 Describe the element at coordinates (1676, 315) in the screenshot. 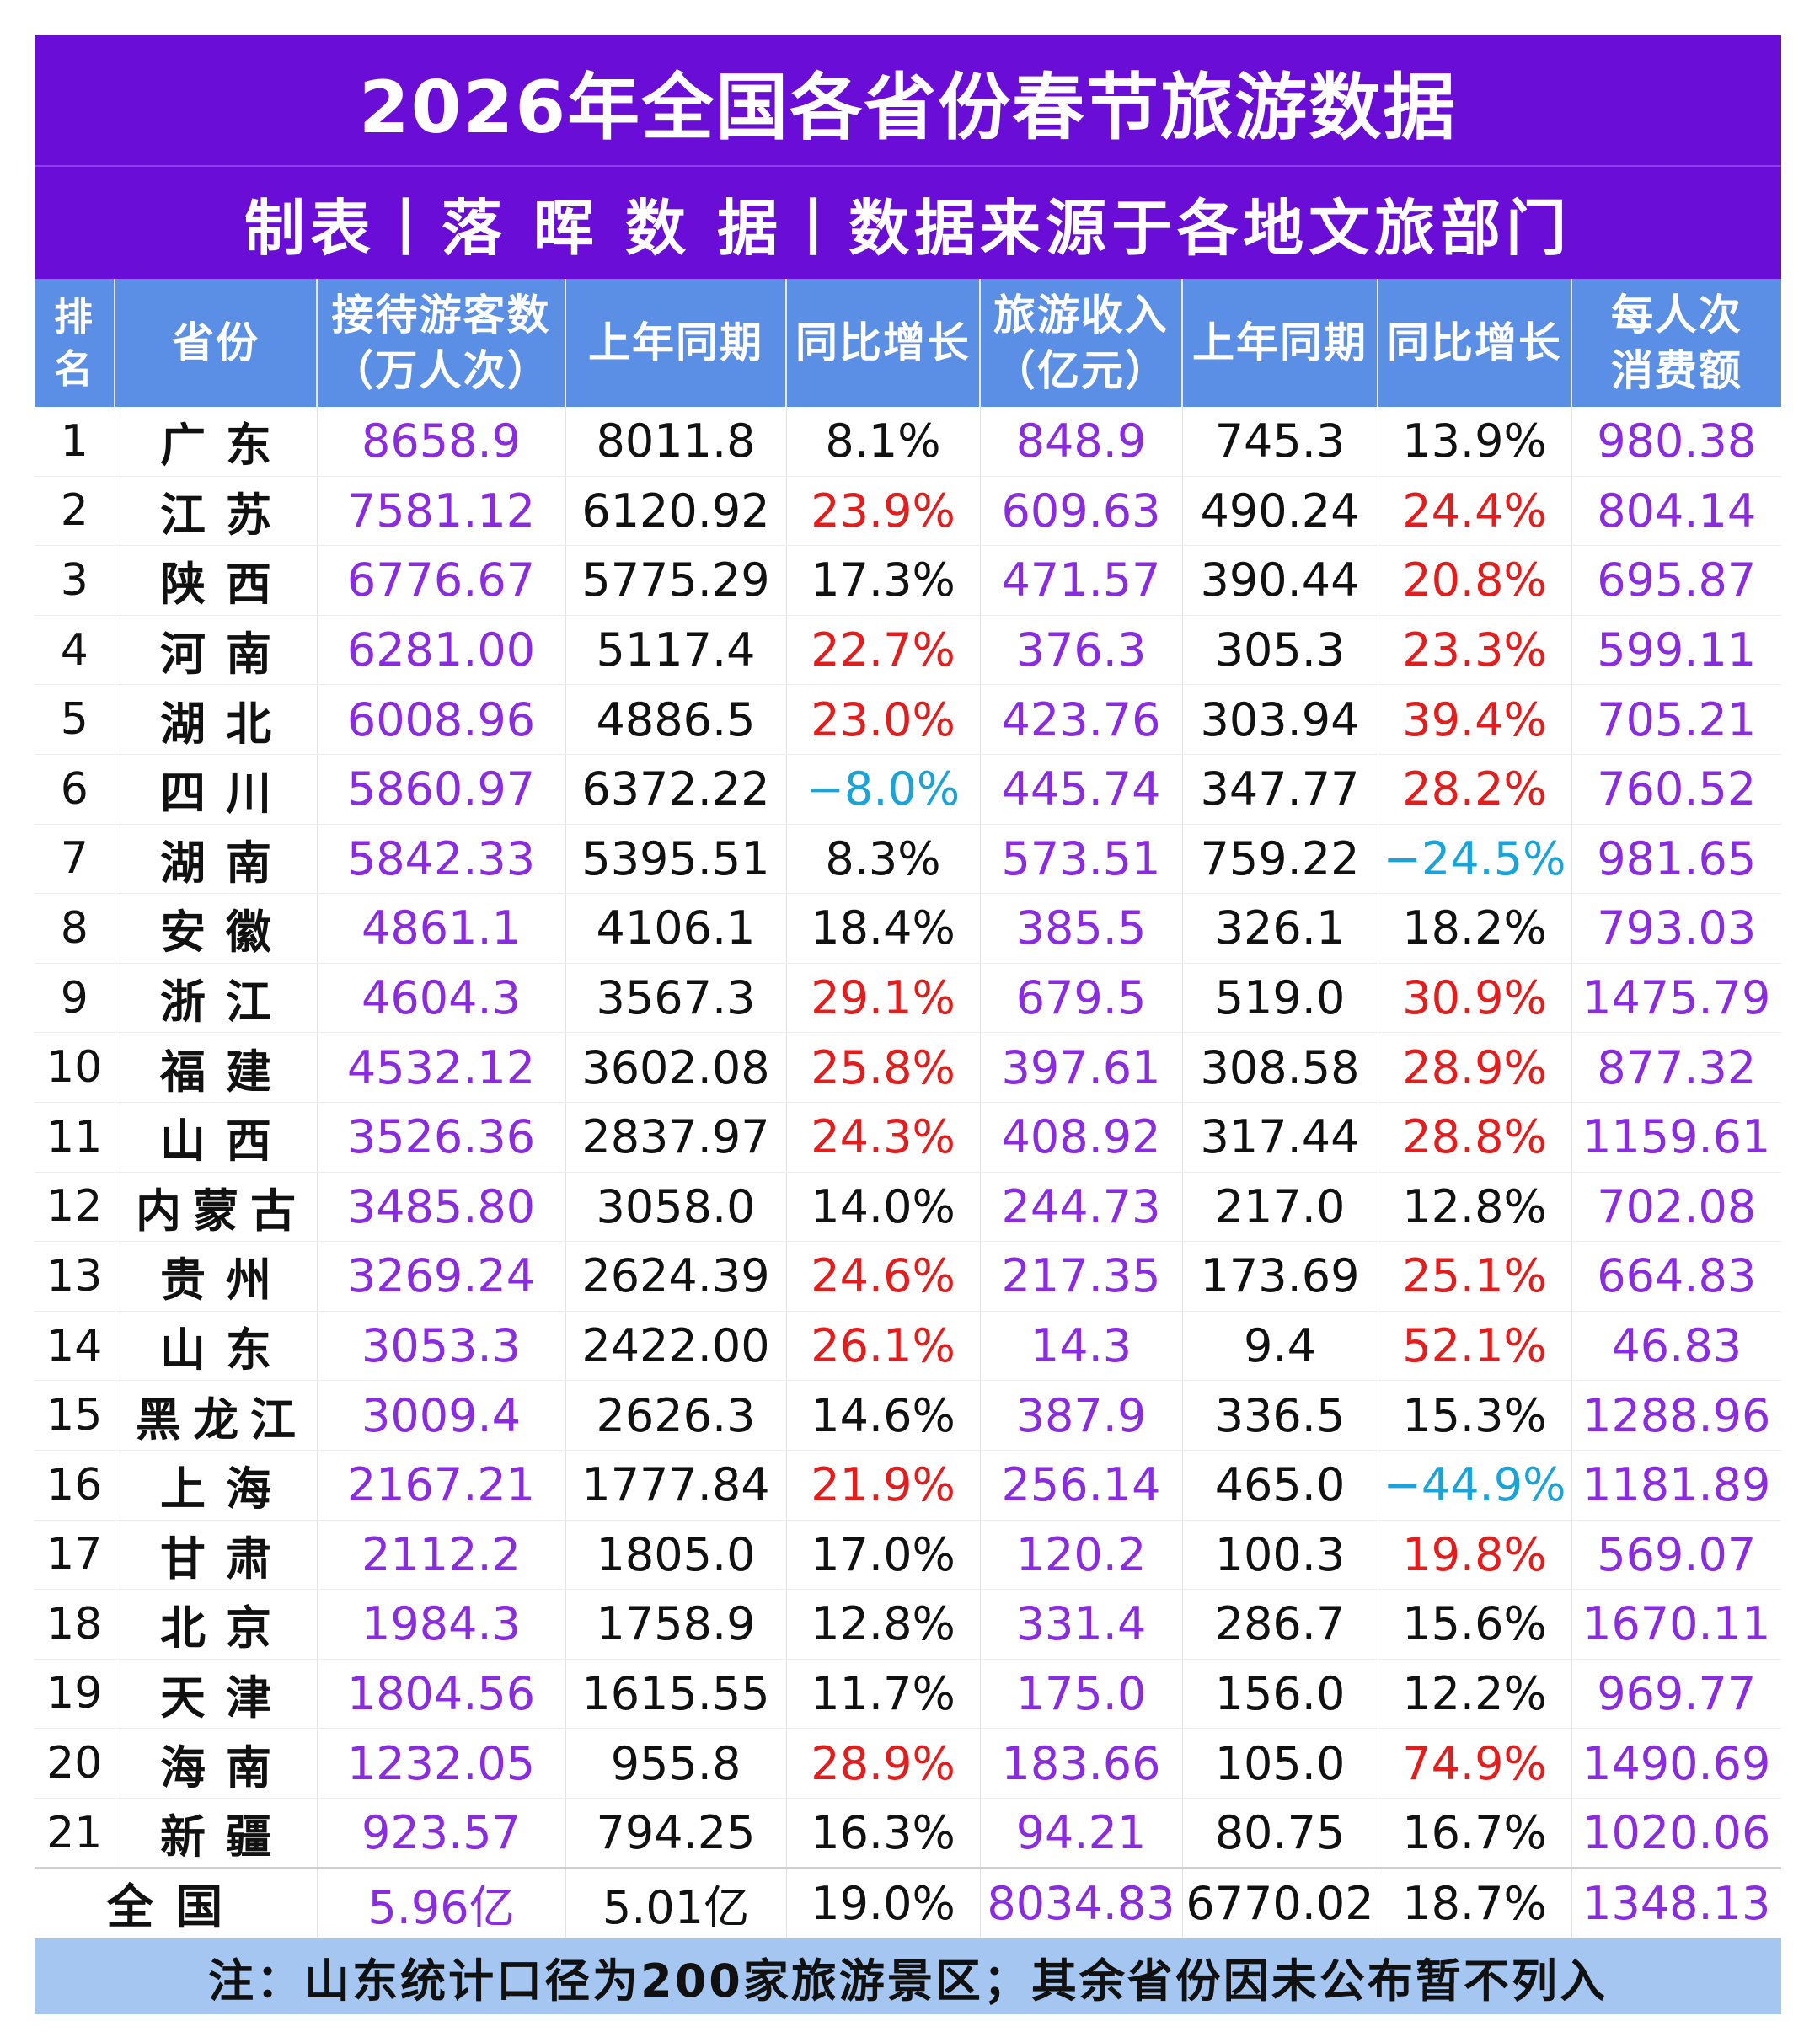

I see `header-per-capita-line1: 每人次` at that location.